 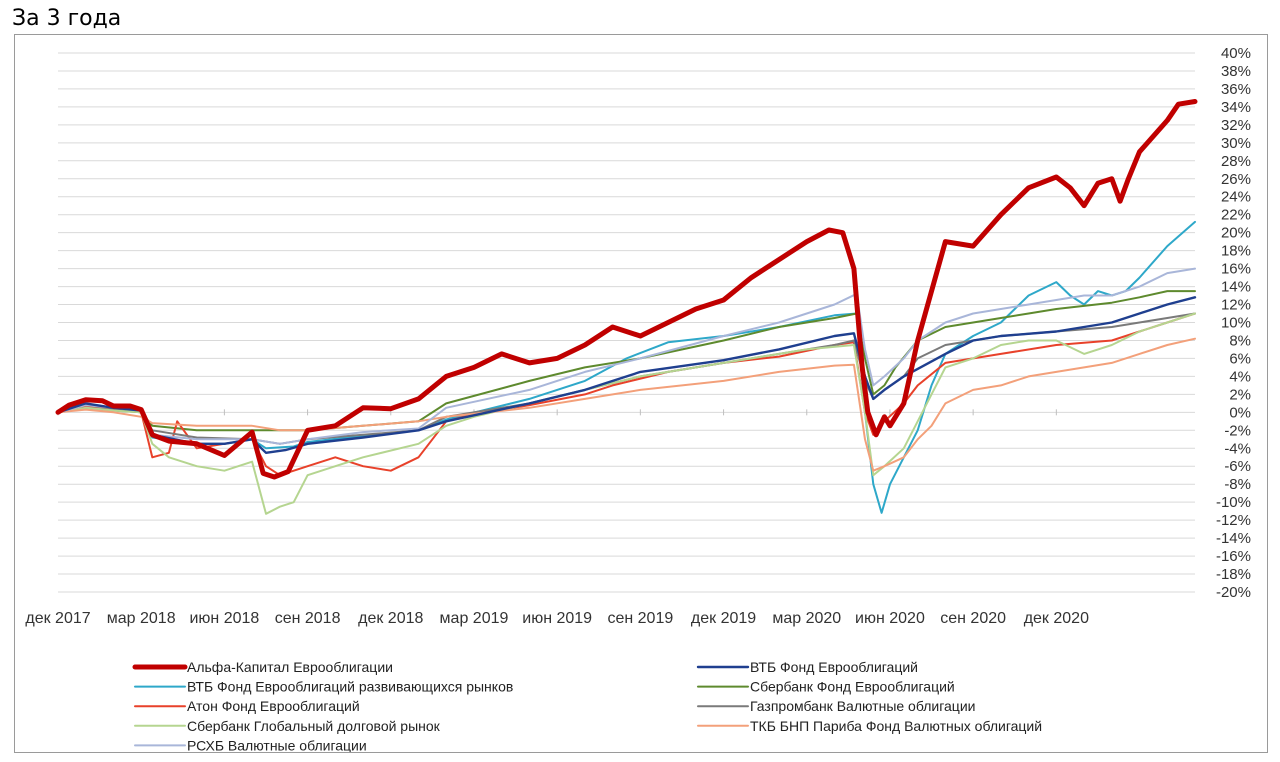 I want to click on x-tick-label: дек 2018, so click(x=390, y=618).